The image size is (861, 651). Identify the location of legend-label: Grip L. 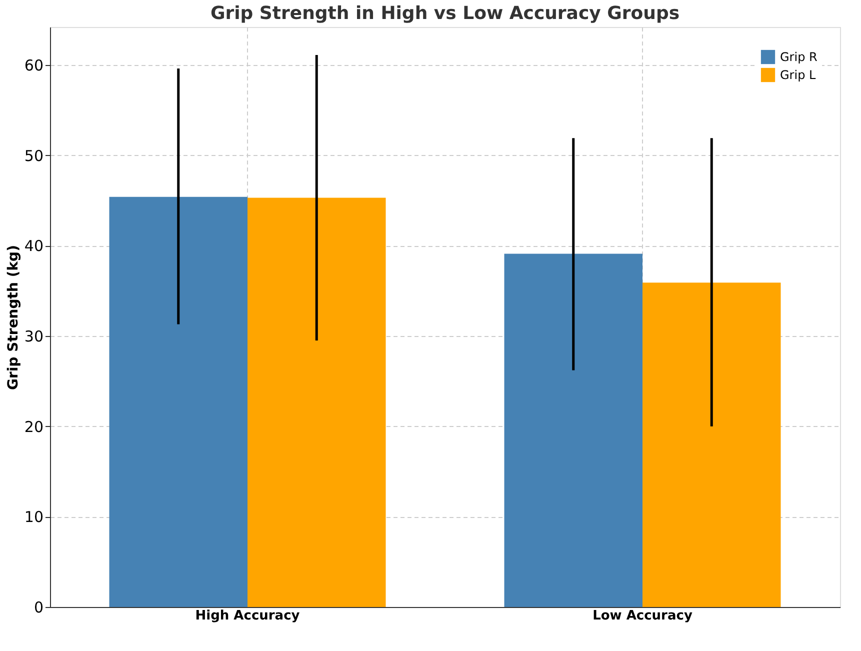
(798, 75).